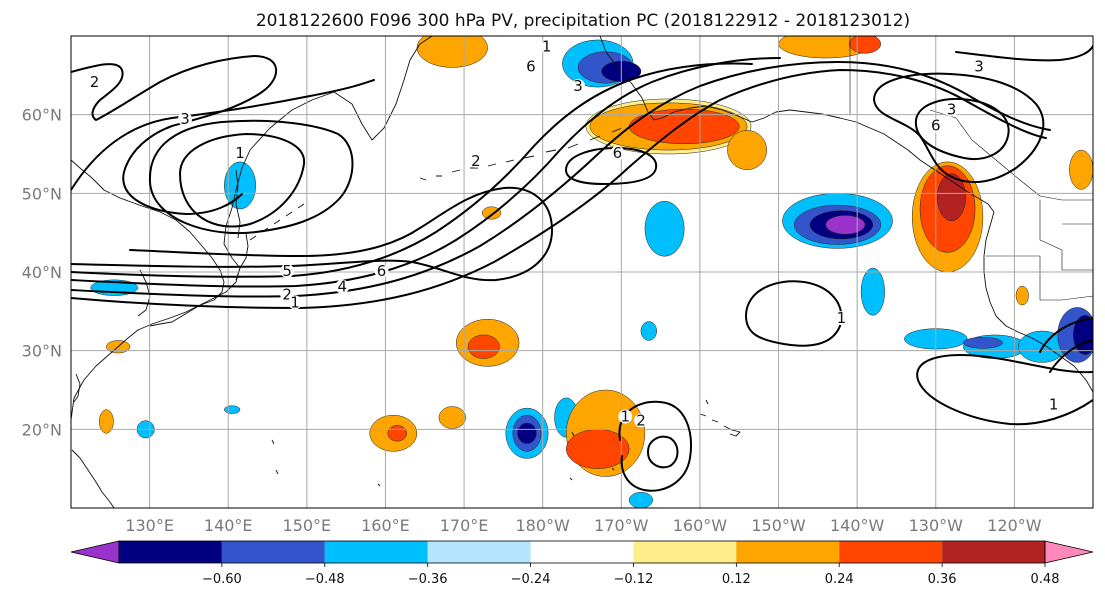  I want to click on lon-tick-label: 160°E, so click(385, 525).